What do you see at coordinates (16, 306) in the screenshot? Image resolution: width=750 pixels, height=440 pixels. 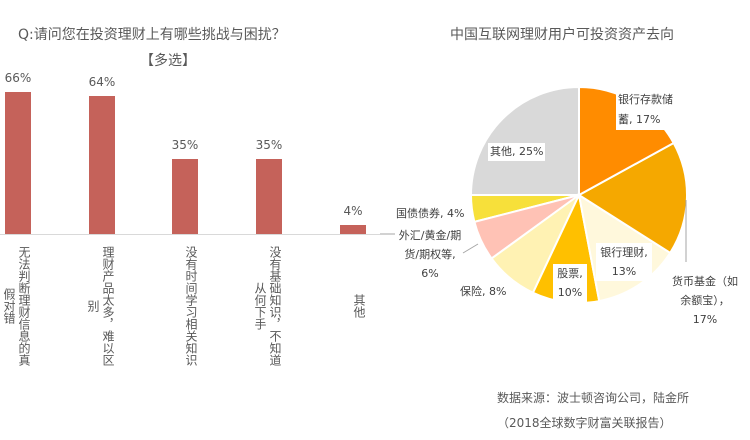 I see `category-label: 无法判断理财信息的真假对错` at bounding box center [16, 306].